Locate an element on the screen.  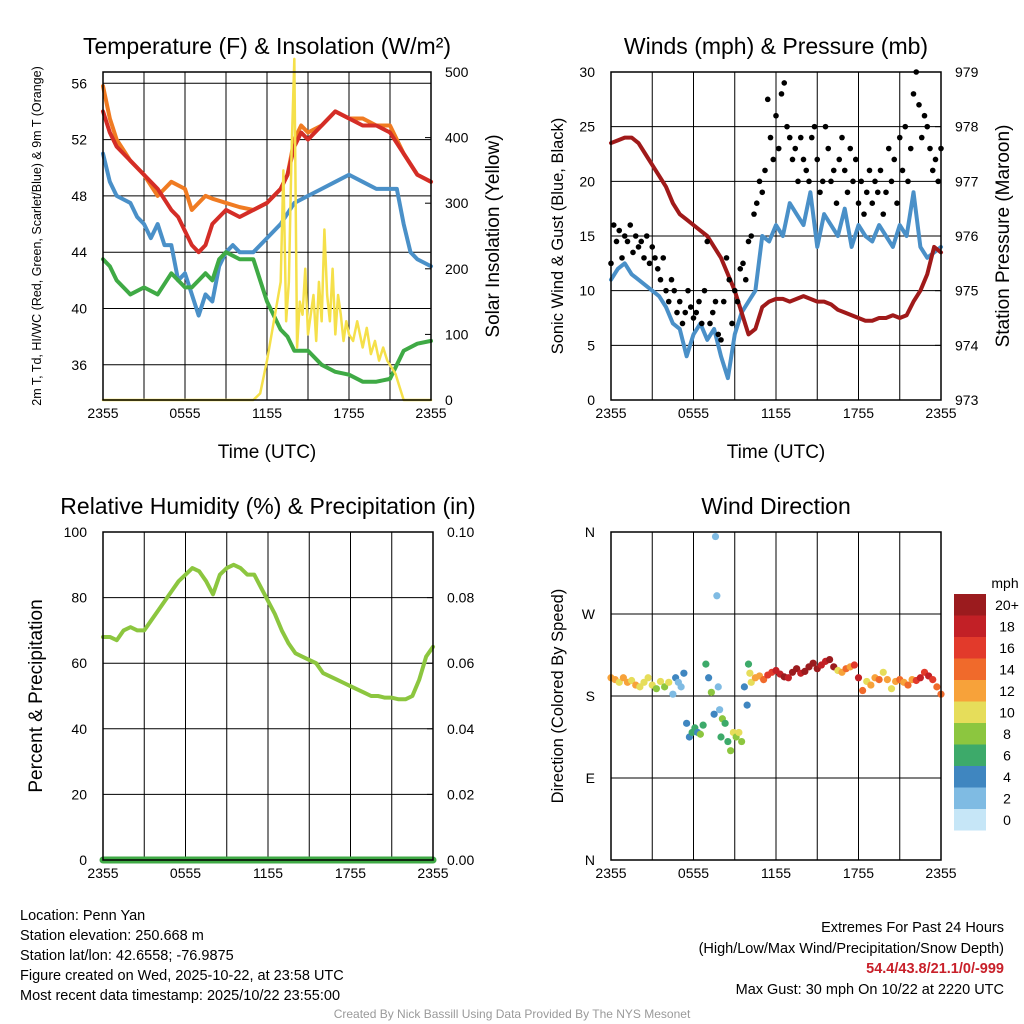
y-tick-label: 100 is located at coordinates (76, 532).